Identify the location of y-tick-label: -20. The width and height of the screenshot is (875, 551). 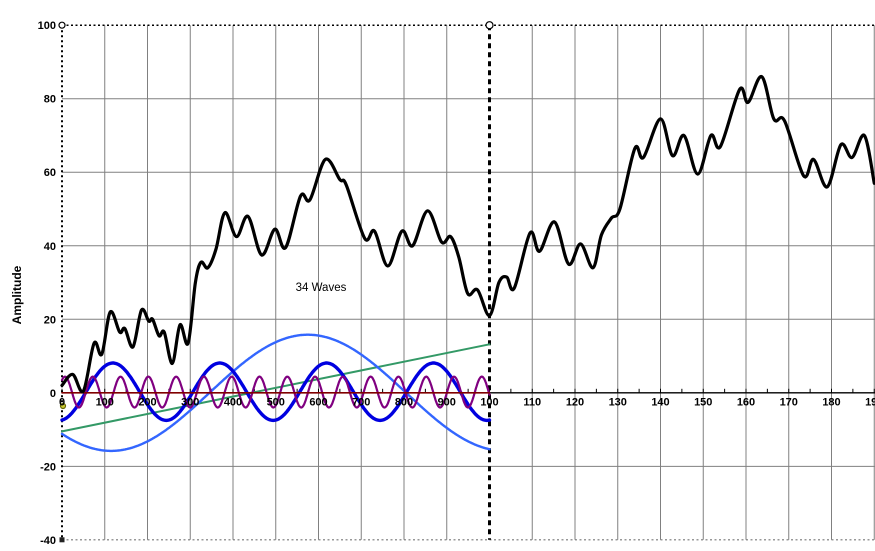
(48, 467).